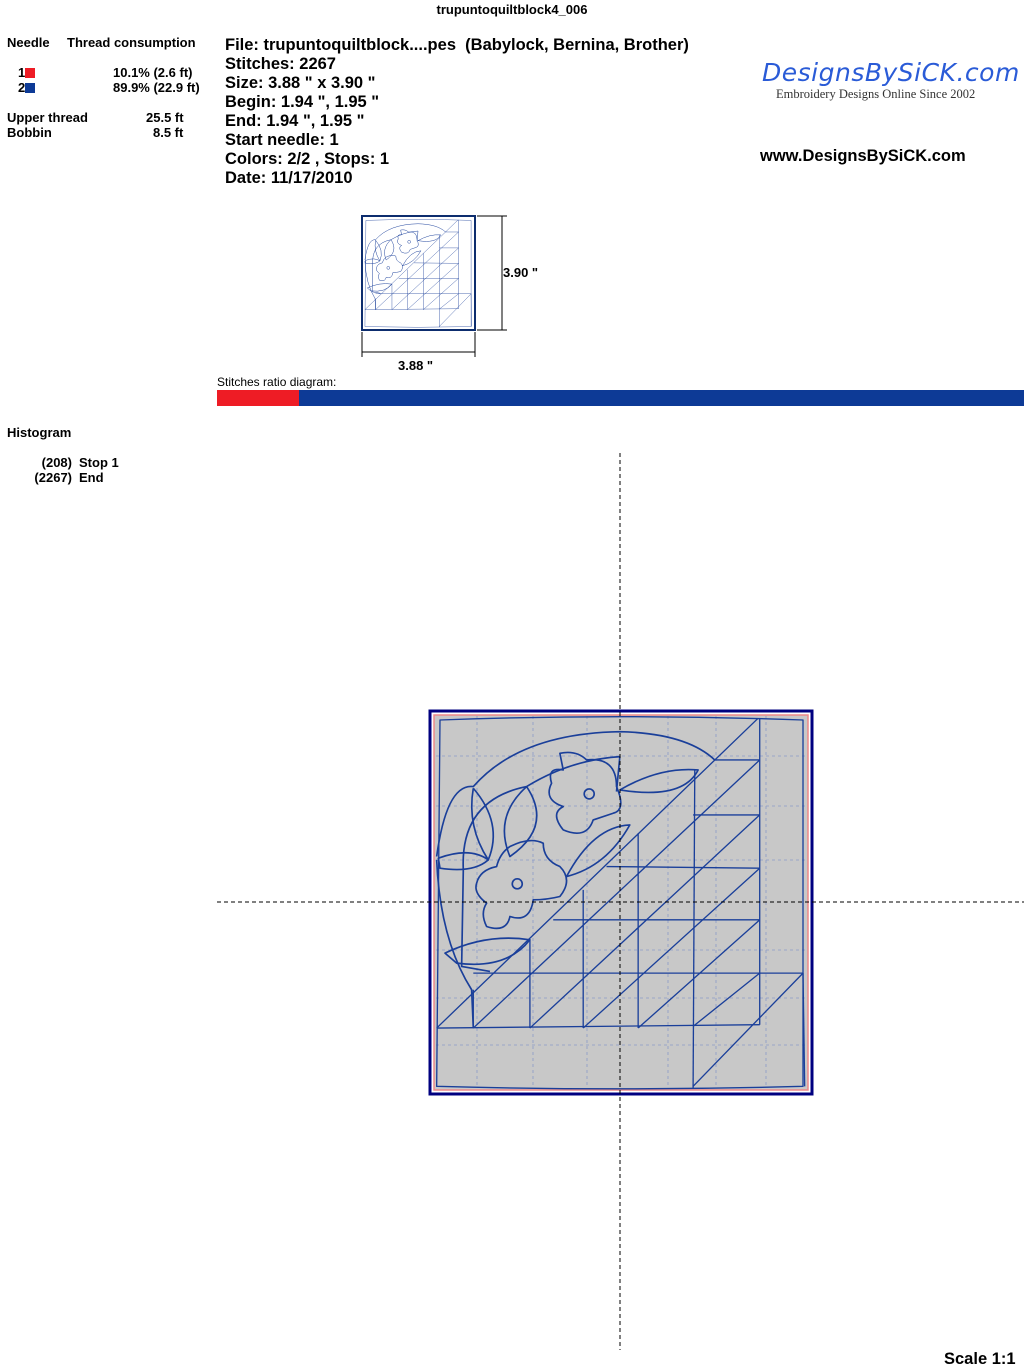 The width and height of the screenshot is (1024, 1370). Describe the element at coordinates (302, 102) in the screenshot. I see `begin-position: Begin: 1.94 ", 1.95 "` at that location.